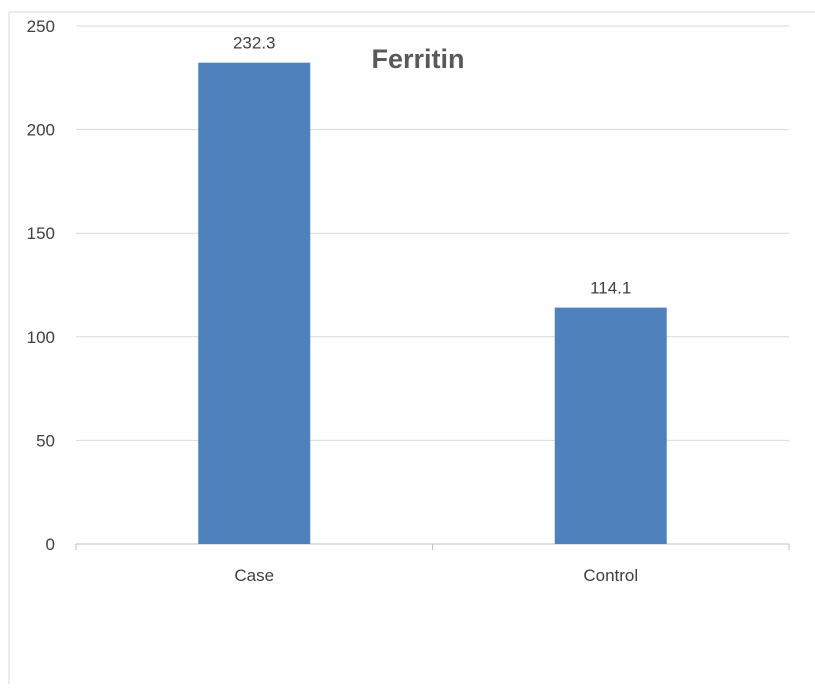 Image resolution: width=815 pixels, height=689 pixels. Describe the element at coordinates (41, 337) in the screenshot. I see `y-tick-label-100: 100` at that location.